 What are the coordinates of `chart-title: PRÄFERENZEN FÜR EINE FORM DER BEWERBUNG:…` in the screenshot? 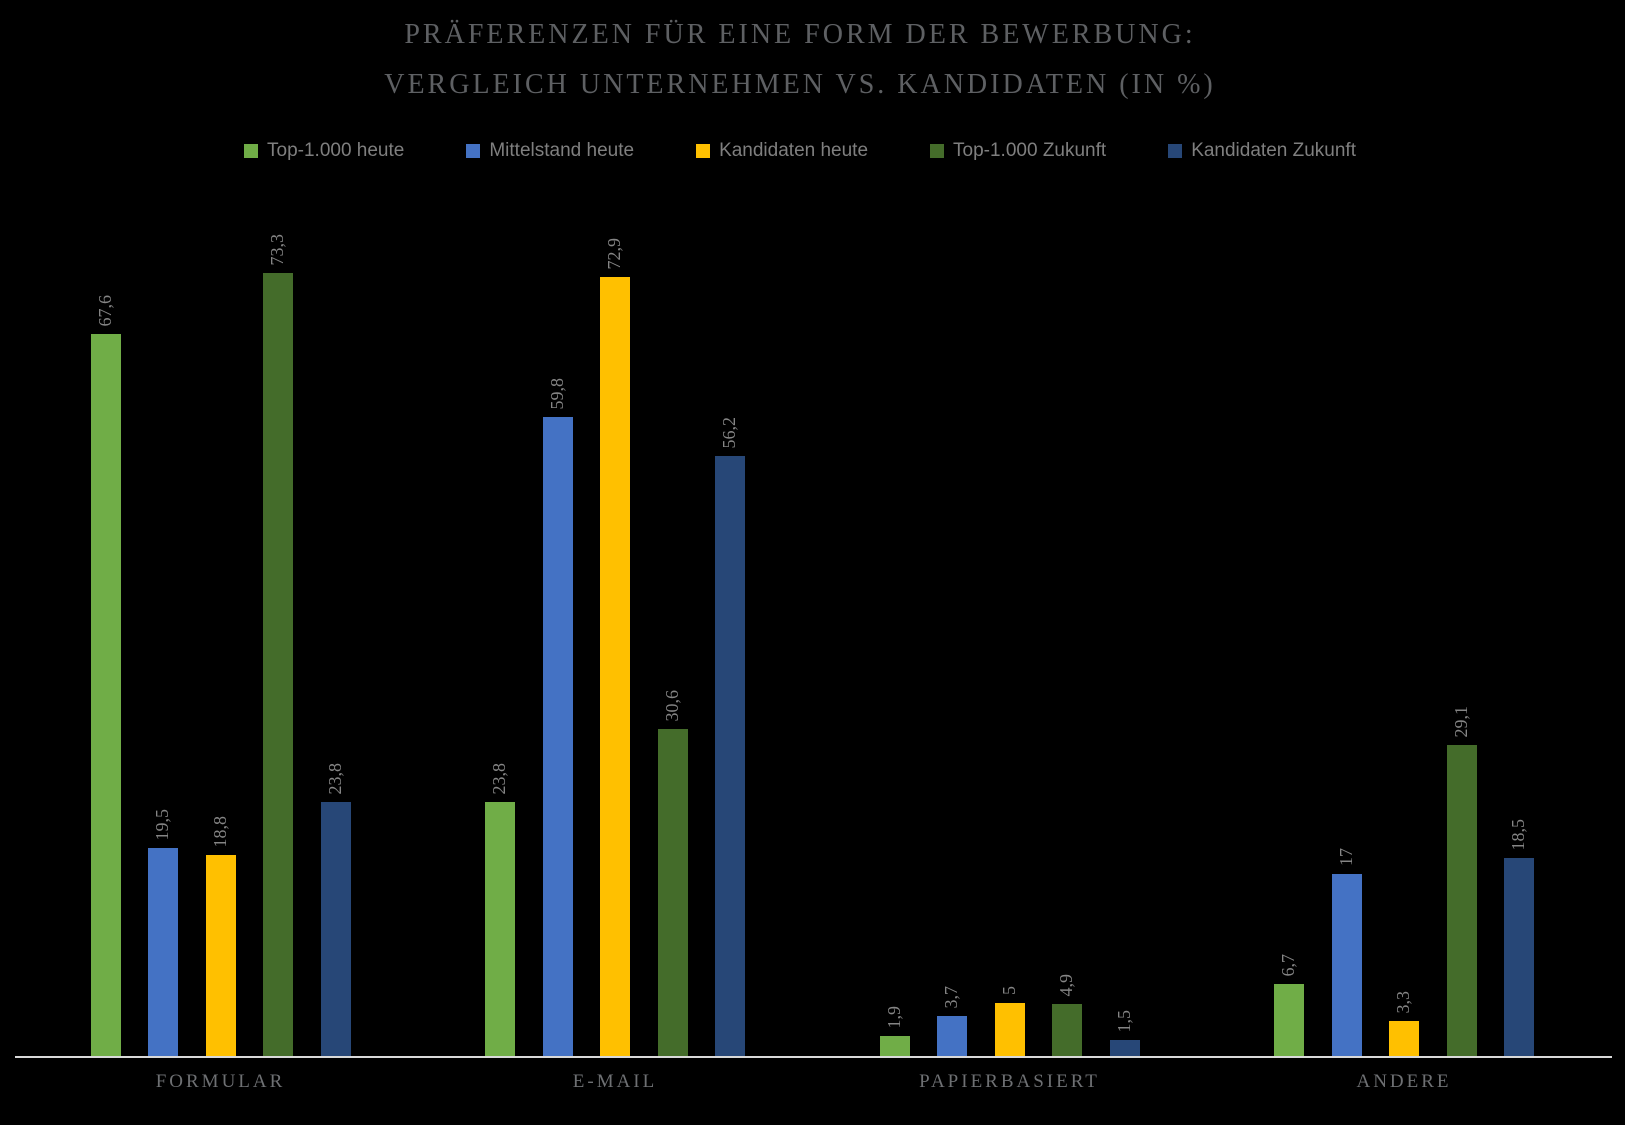 It's located at (800, 60).